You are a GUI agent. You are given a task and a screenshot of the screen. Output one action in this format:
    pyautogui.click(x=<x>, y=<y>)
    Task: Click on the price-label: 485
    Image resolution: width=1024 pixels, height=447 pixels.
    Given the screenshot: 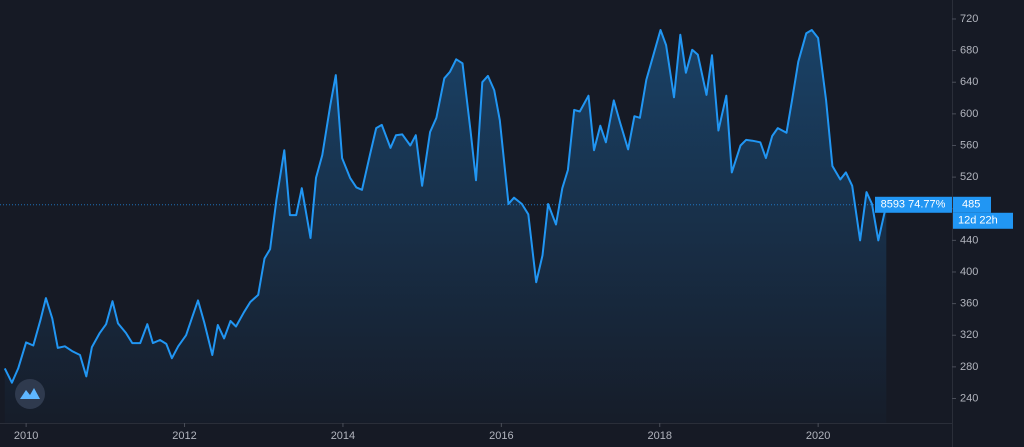 What is the action you would take?
    pyautogui.click(x=971, y=205)
    